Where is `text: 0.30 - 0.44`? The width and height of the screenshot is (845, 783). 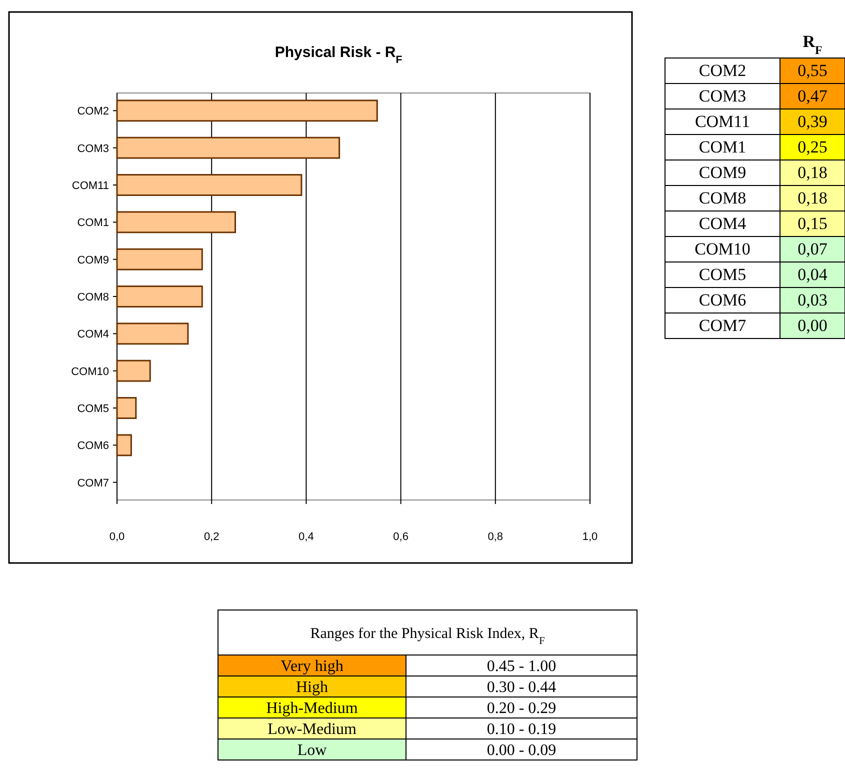 text: 0.30 - 0.44 is located at coordinates (521, 687).